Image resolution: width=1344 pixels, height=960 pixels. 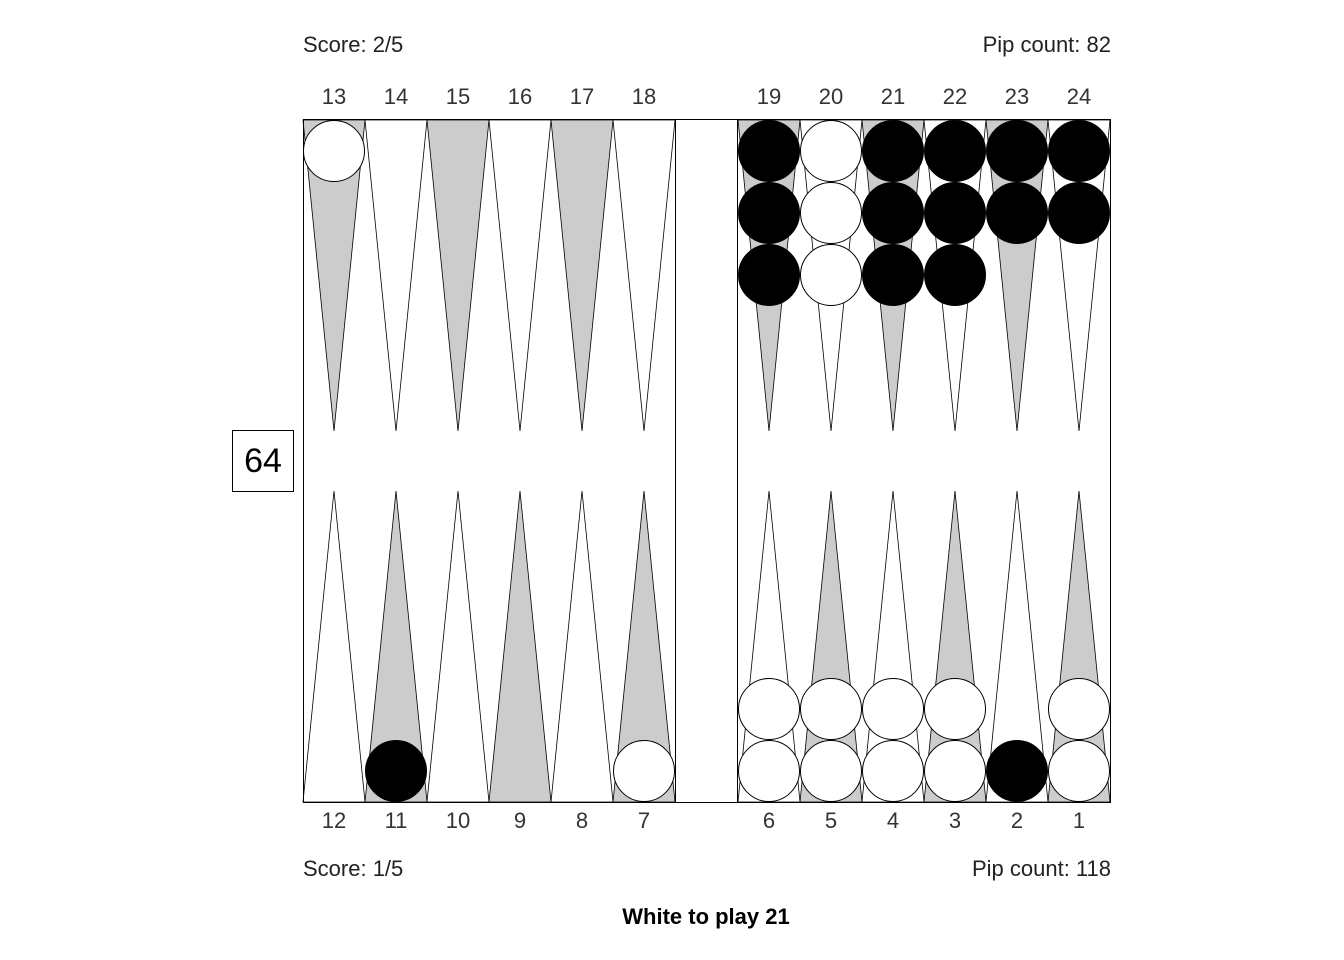 I want to click on point-label-5: 5, so click(x=831, y=820).